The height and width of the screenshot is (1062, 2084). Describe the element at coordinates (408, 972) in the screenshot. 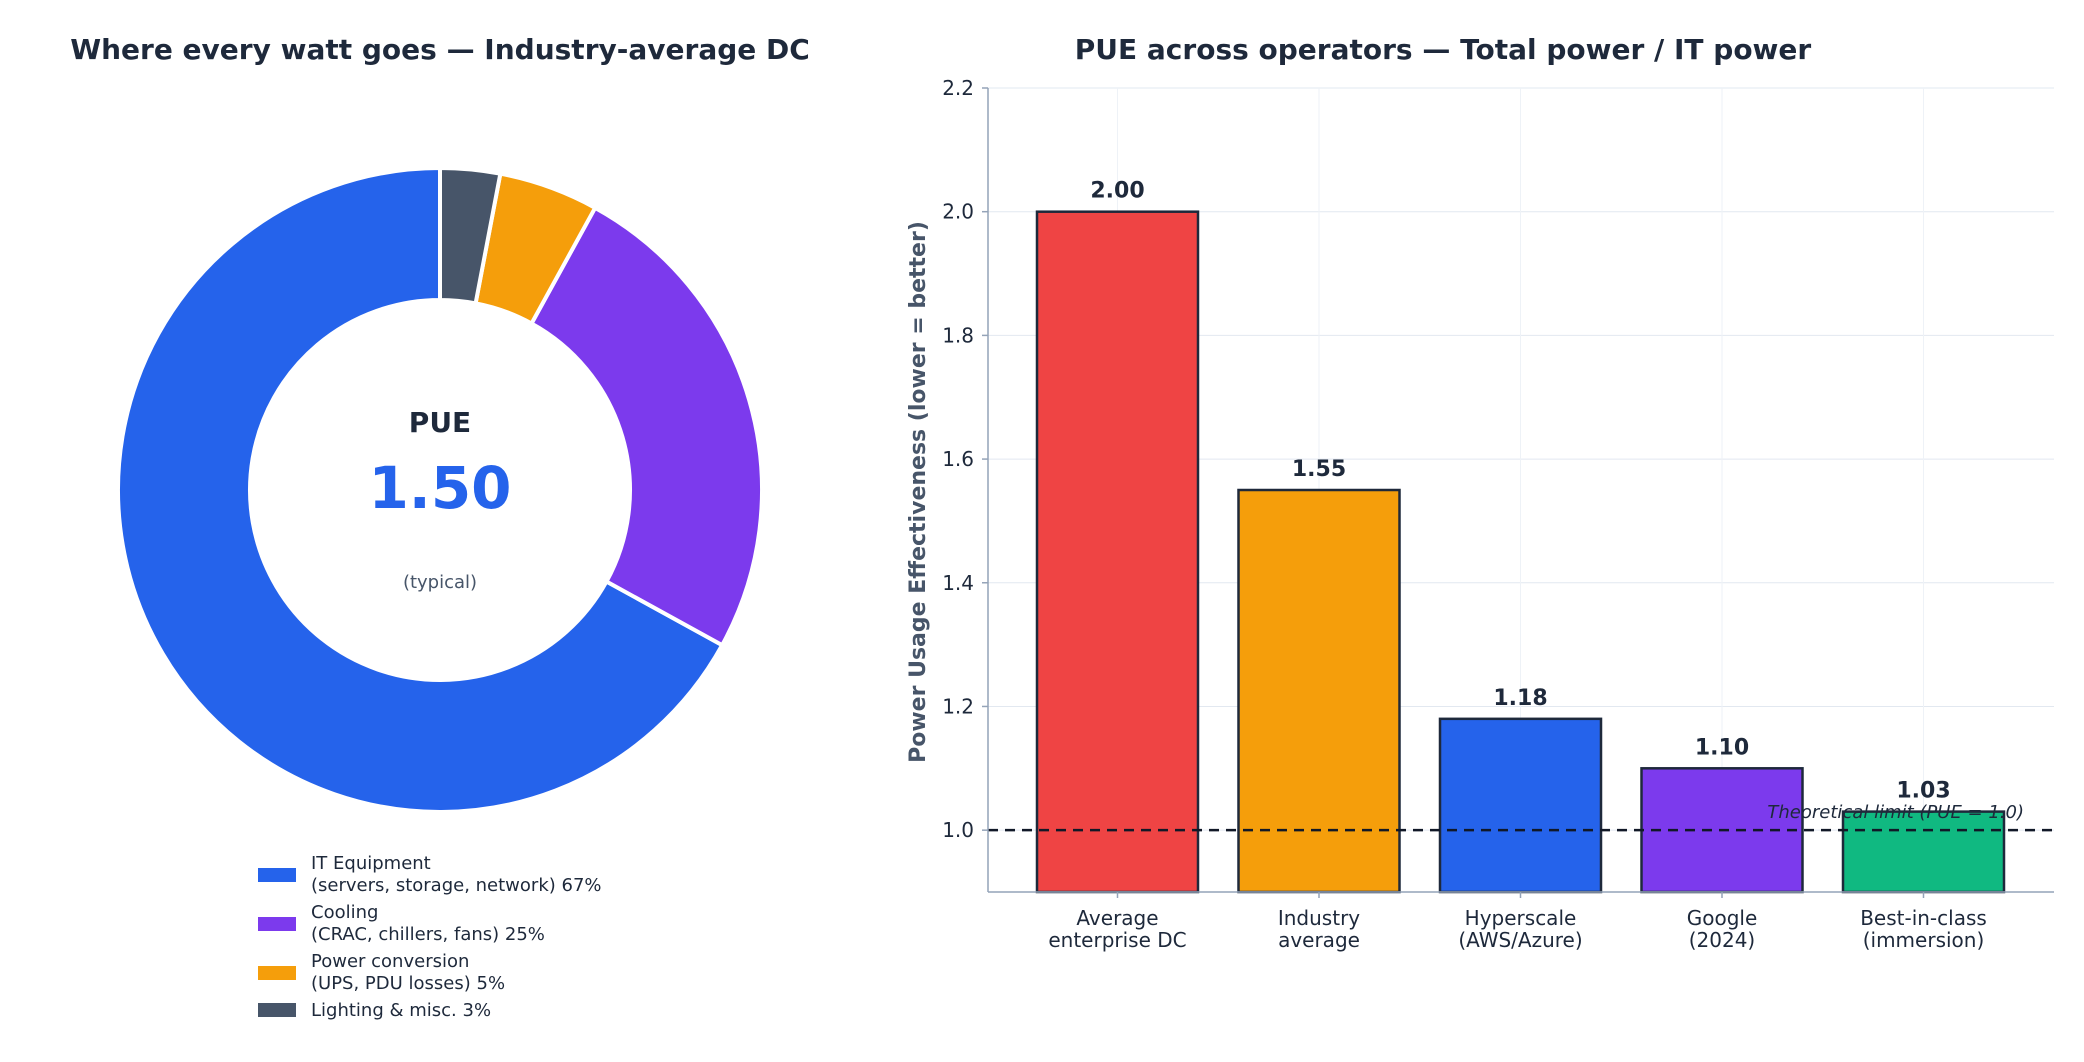

I see `legend-label-2: Power conversion (UPS, PDU losses) 5%` at that location.